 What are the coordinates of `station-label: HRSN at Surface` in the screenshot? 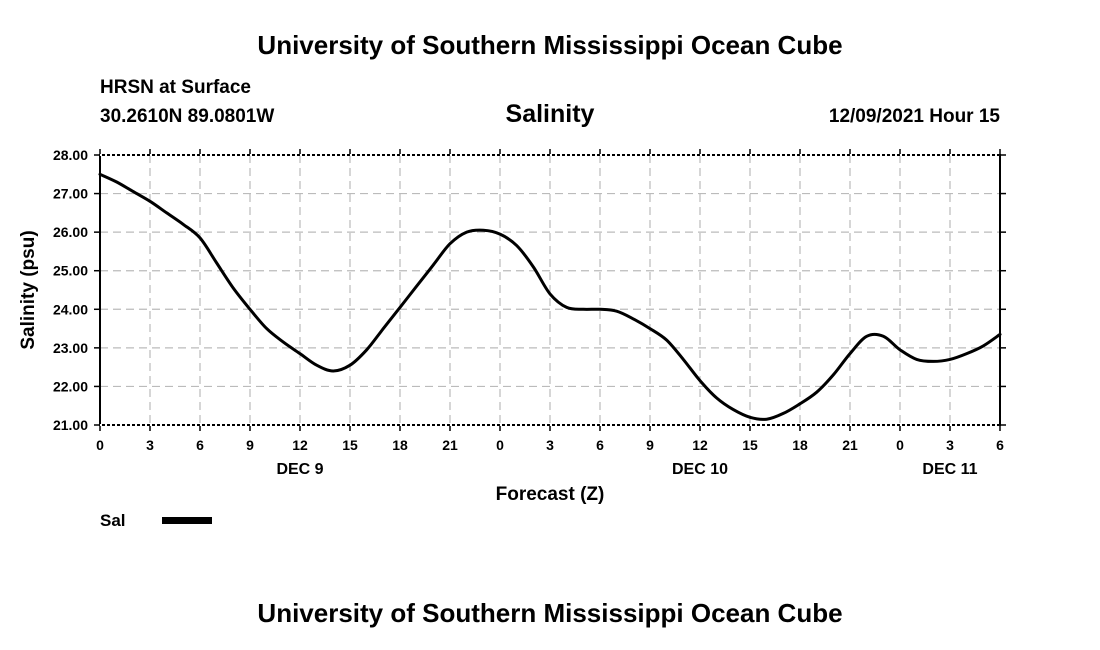 It's located at (175, 87).